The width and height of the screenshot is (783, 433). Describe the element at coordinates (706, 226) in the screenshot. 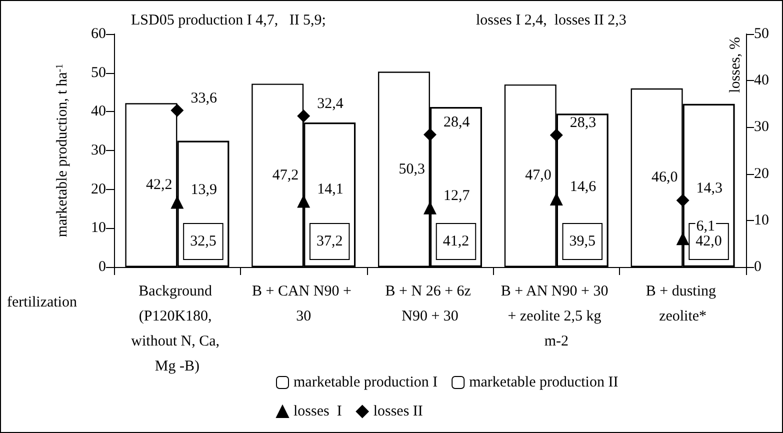

I see `data-label: 6,1` at that location.